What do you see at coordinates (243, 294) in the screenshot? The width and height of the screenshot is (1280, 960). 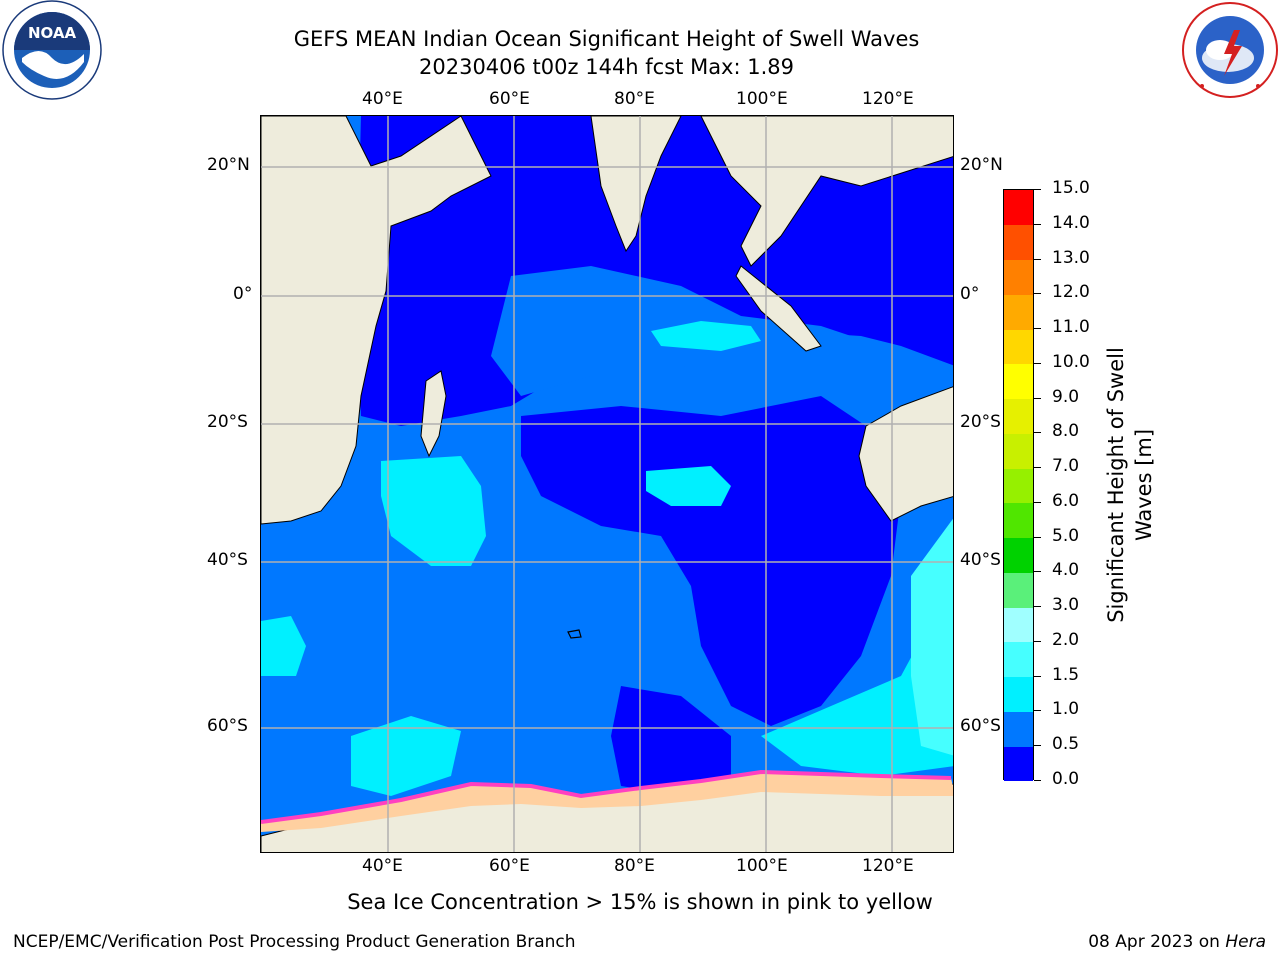 I see `lat-label-left-0: 0°` at bounding box center [243, 294].